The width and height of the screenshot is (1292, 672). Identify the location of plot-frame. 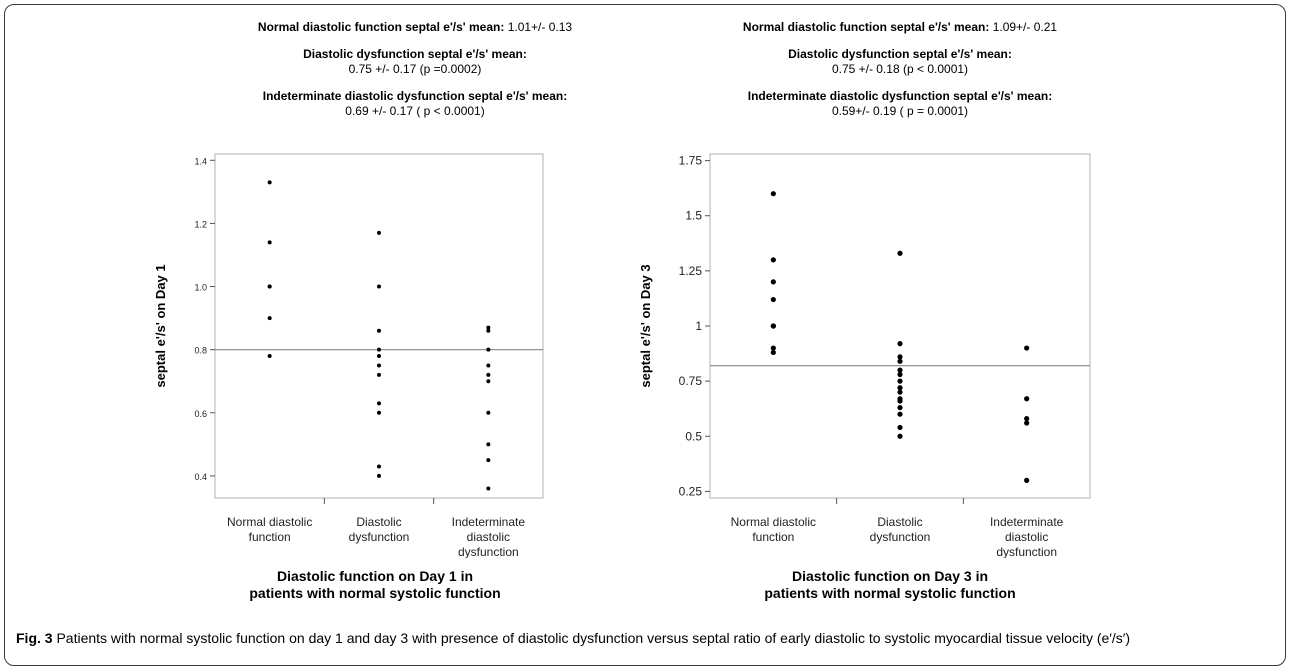
(379, 326).